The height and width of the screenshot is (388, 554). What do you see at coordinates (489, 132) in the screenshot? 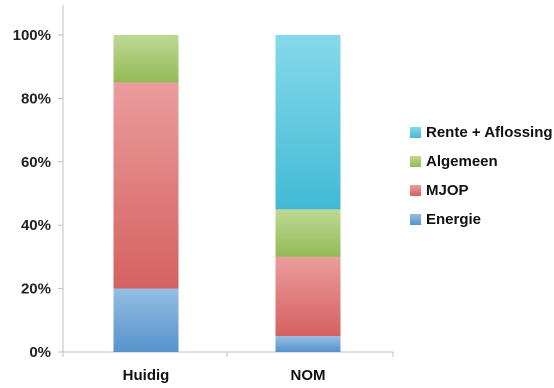
I see `legend-label: Rente + Aflossing` at bounding box center [489, 132].